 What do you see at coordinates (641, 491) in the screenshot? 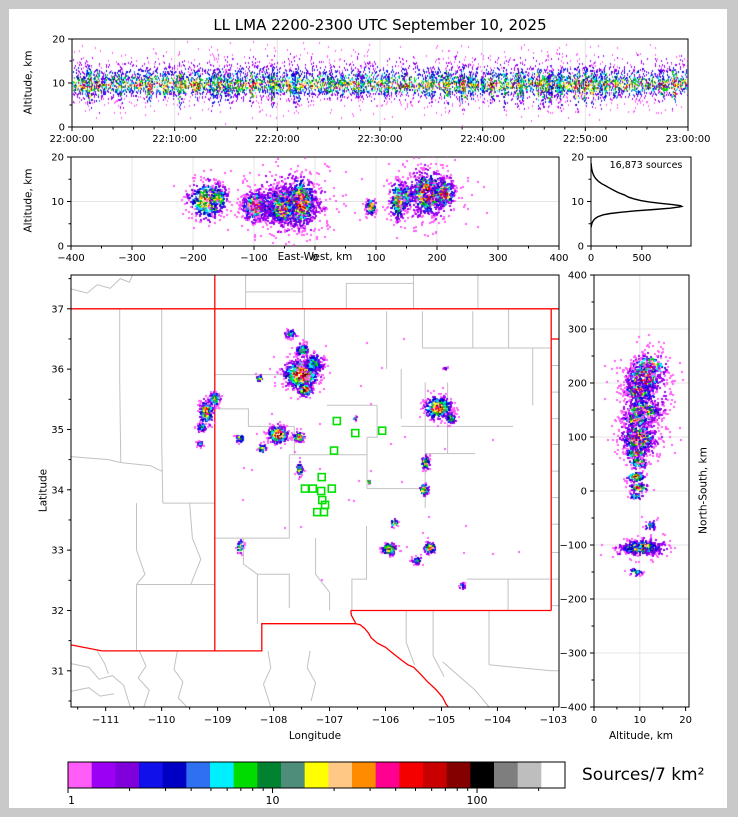
I see `ns-height-panel` at bounding box center [641, 491].